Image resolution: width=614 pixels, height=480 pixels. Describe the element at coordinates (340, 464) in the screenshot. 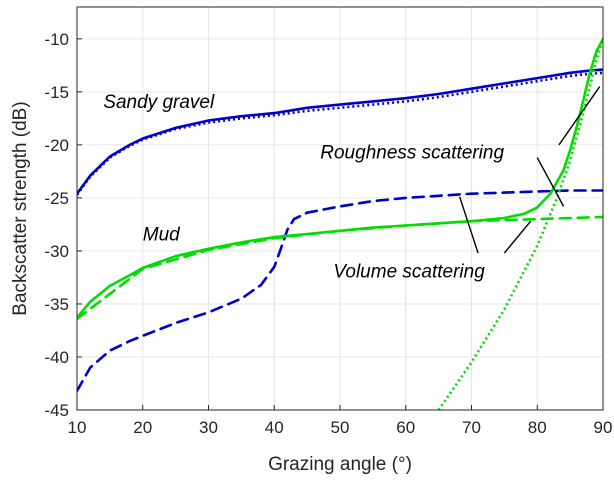

I see `x-axis-label: Grazing angle (°)` at that location.